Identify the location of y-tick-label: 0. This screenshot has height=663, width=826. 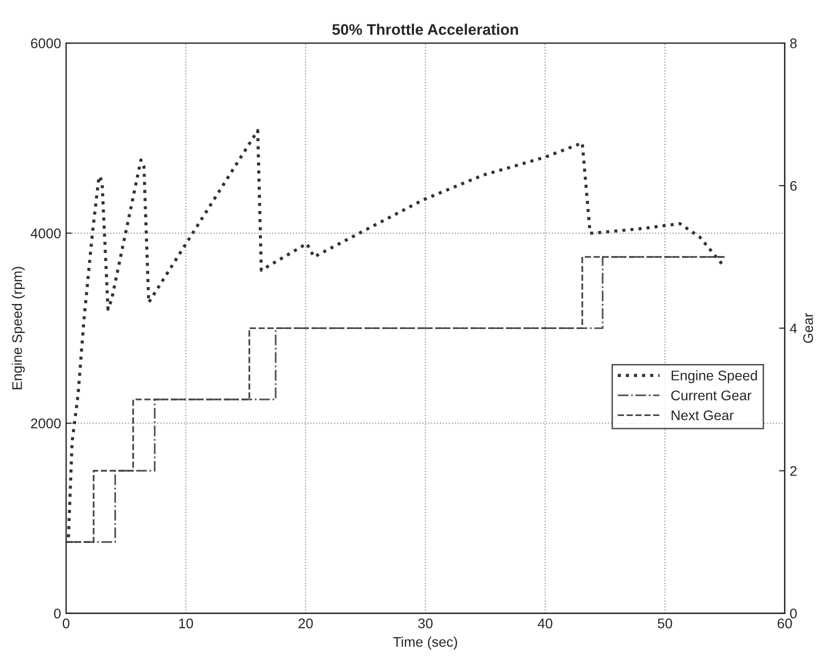
(57, 613).